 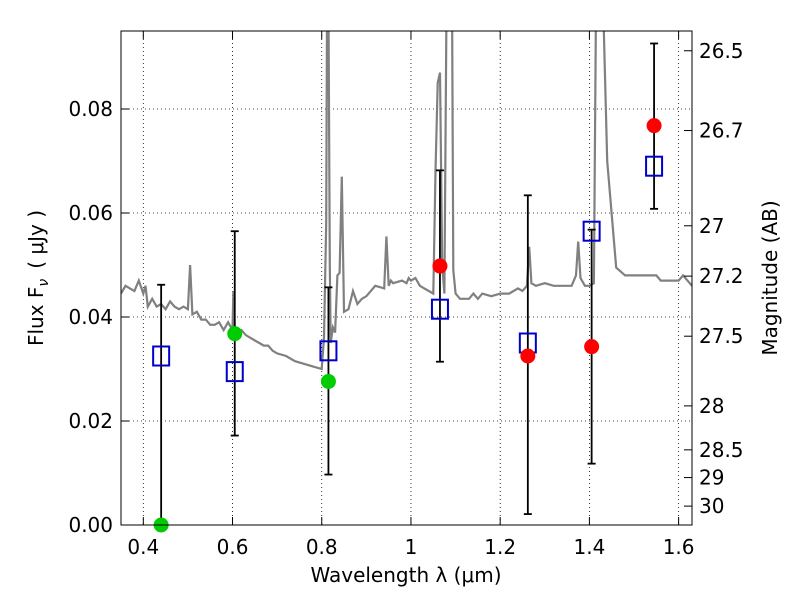 What do you see at coordinates (679, 547) in the screenshot?
I see `x-tick-label: 1.6` at bounding box center [679, 547].